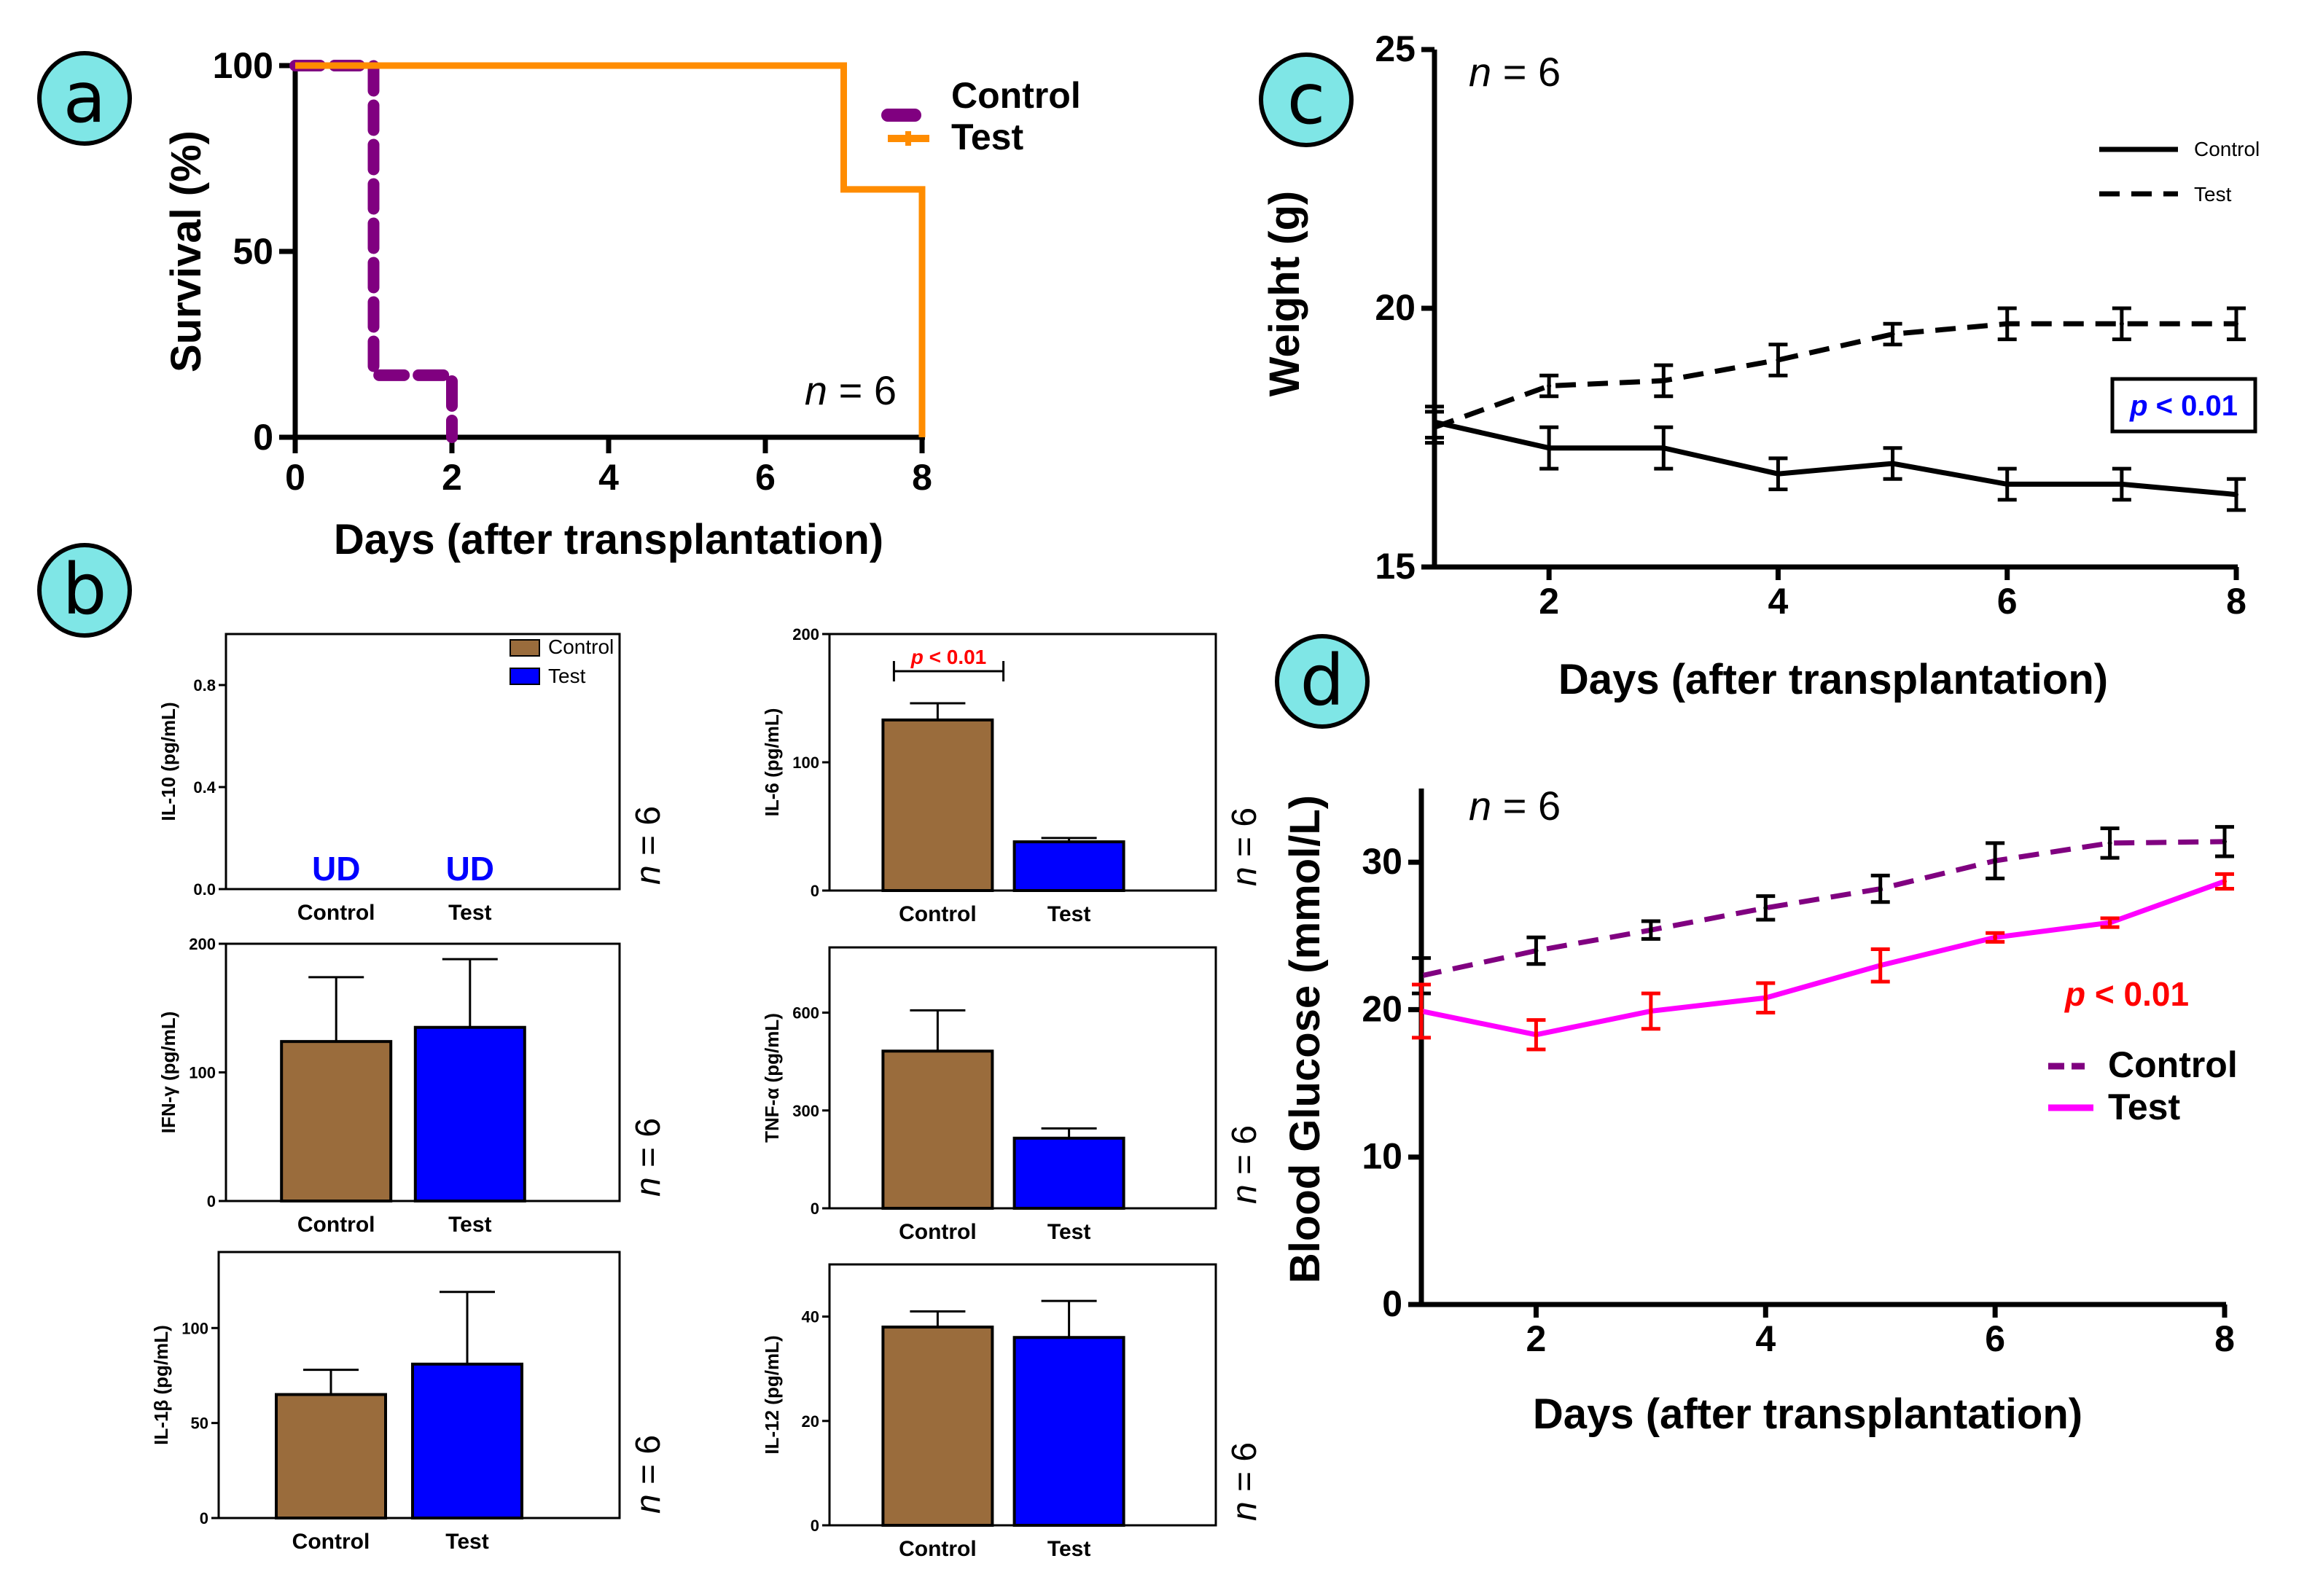 The image size is (2315, 1596). I want to click on y-axis-title: IL-10 (pg/mL), so click(168, 761).